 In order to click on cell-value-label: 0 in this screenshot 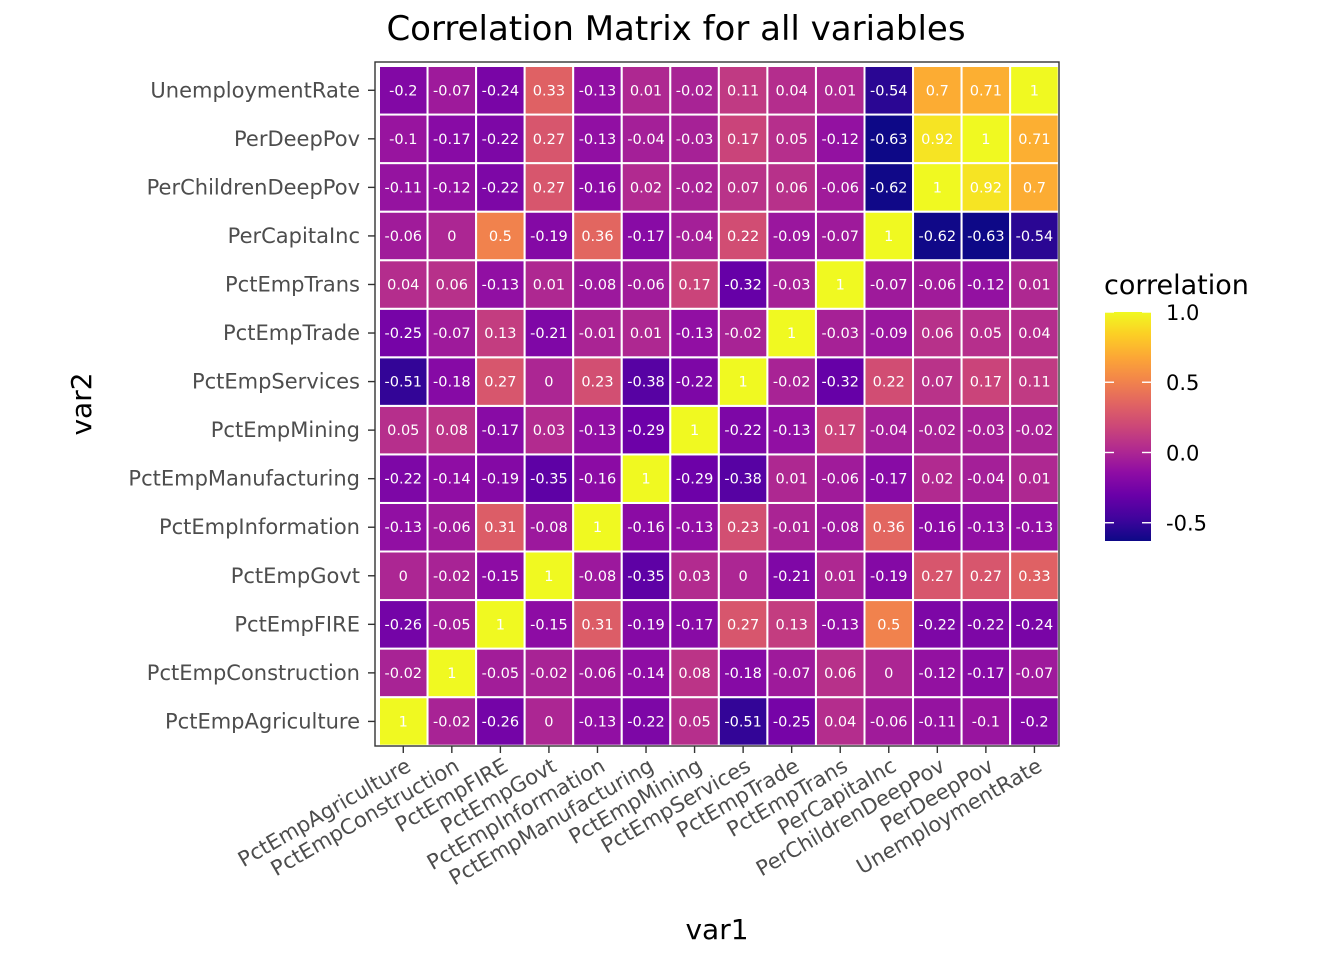, I will do `click(451, 237)`.